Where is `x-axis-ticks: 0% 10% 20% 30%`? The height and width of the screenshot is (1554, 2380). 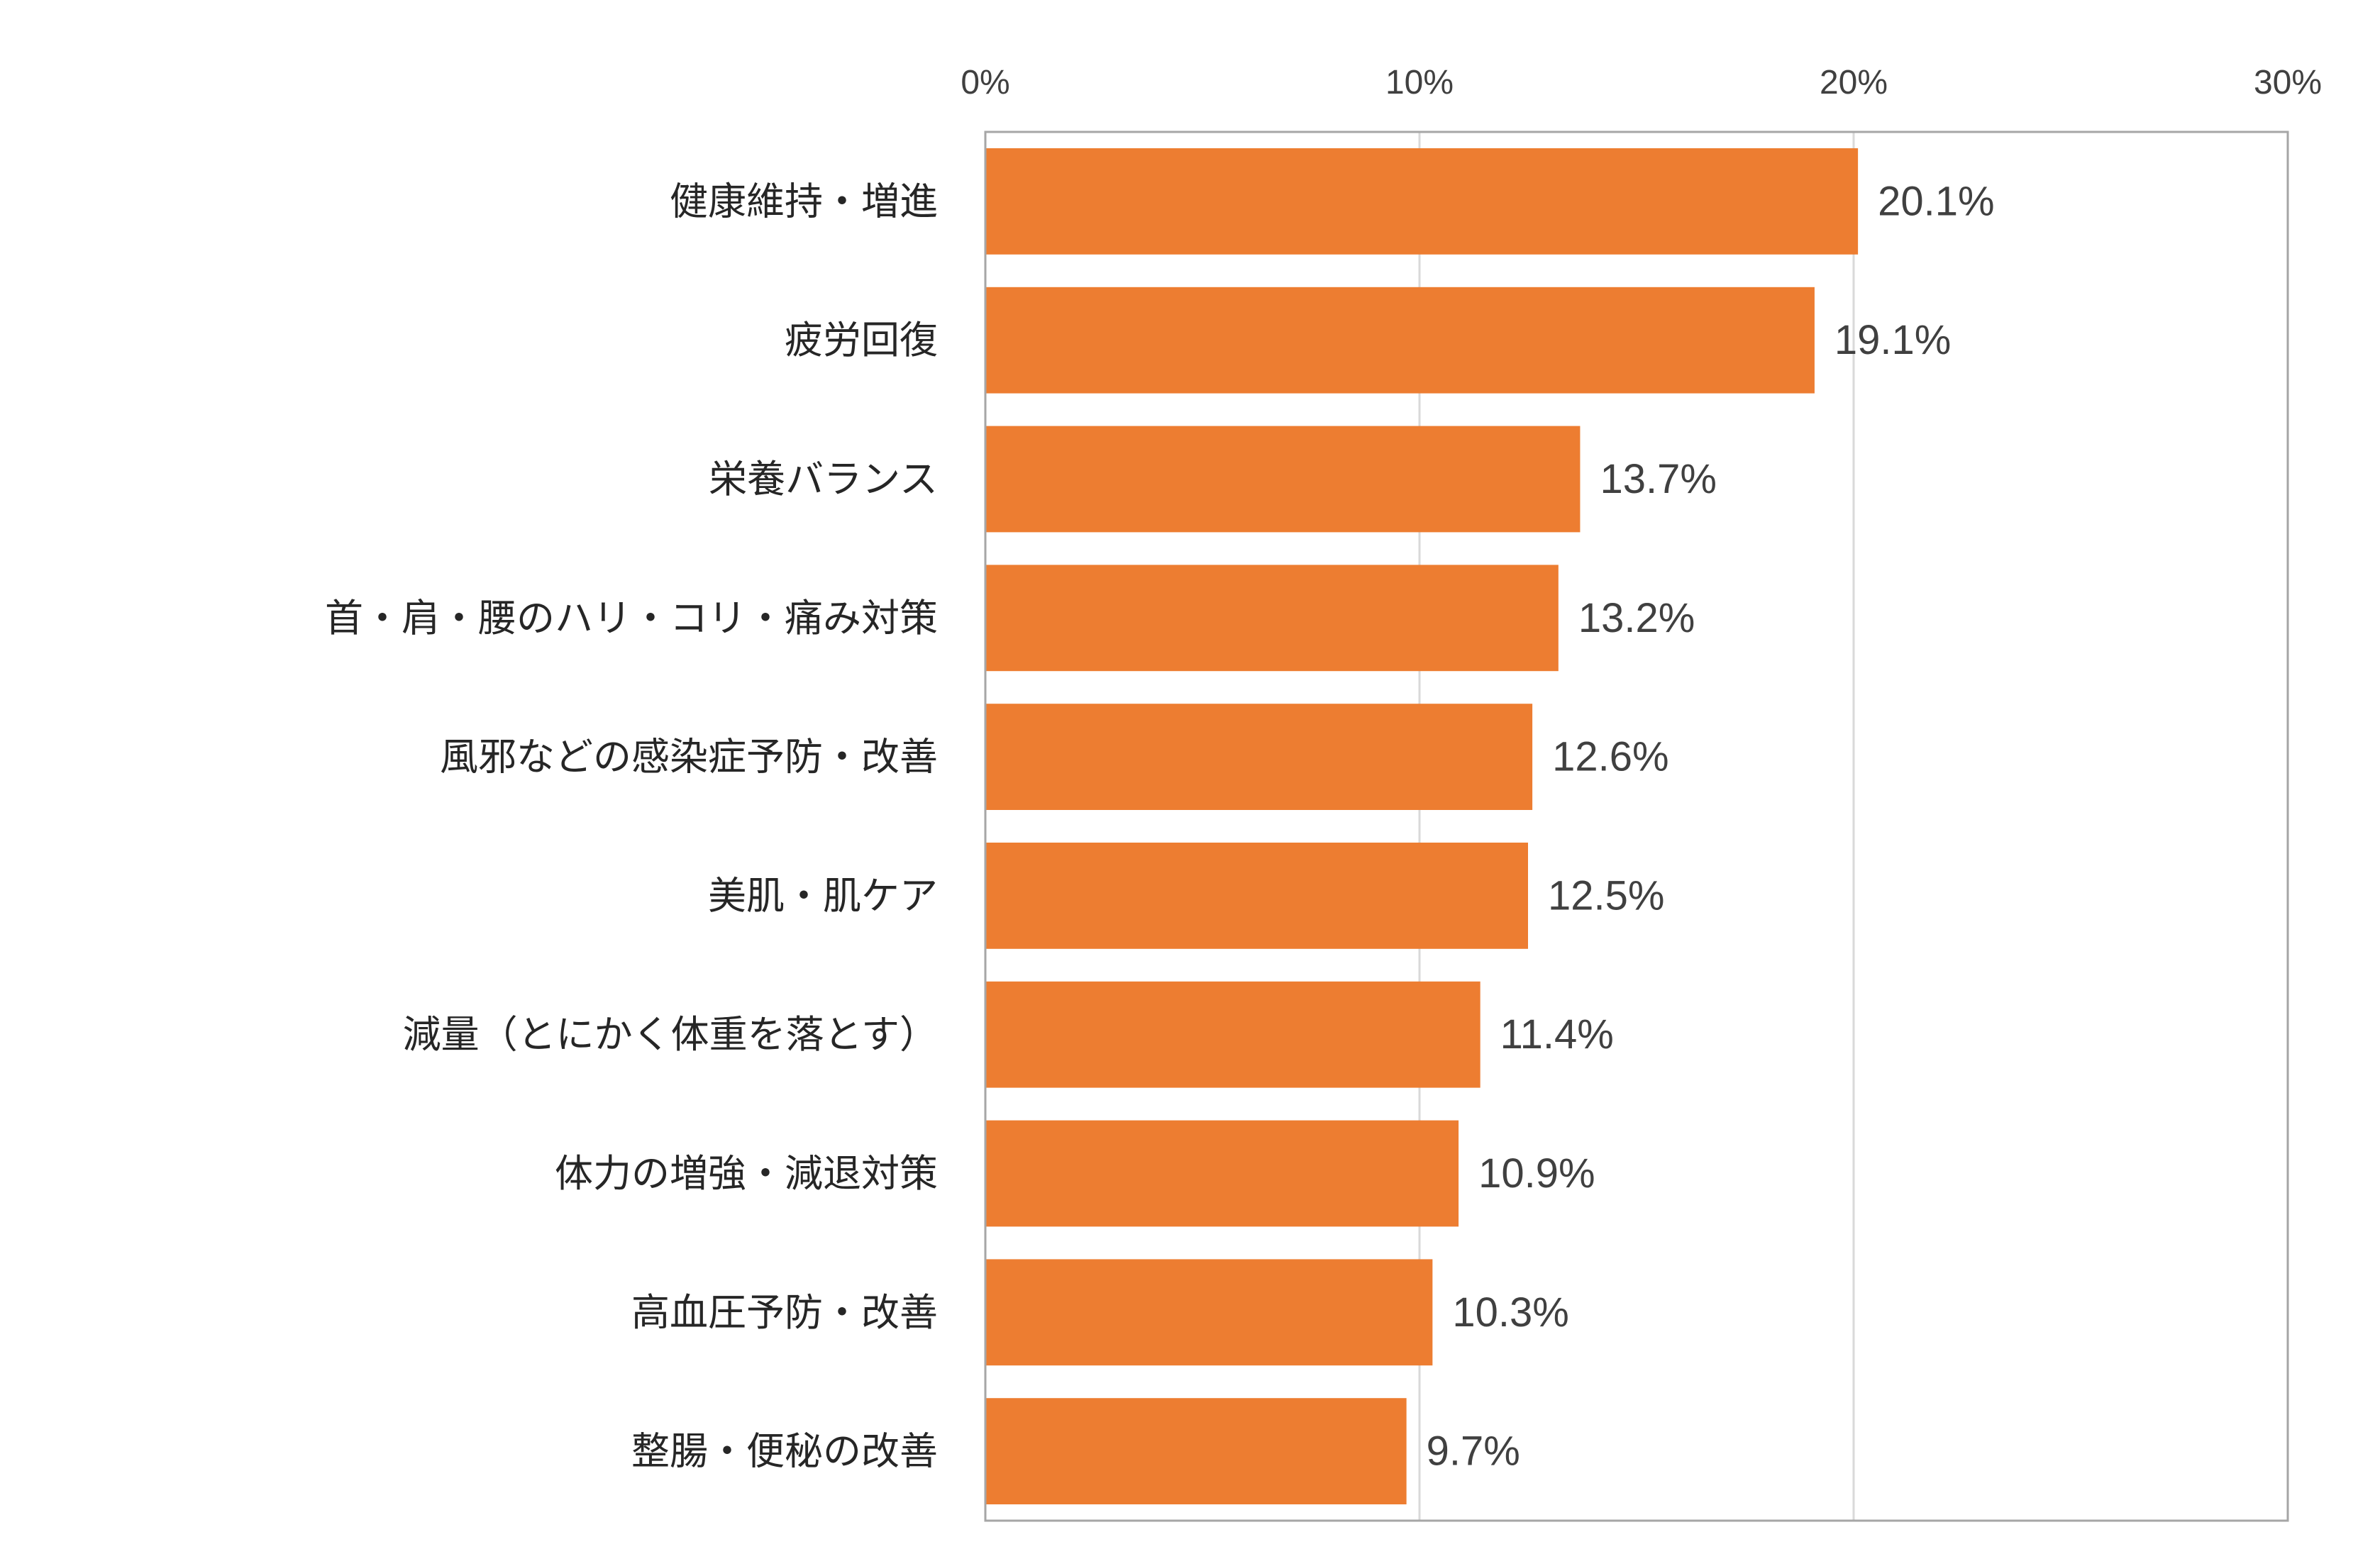 x-axis-ticks: 0% 10% 20% 30% is located at coordinates (1642, 82).